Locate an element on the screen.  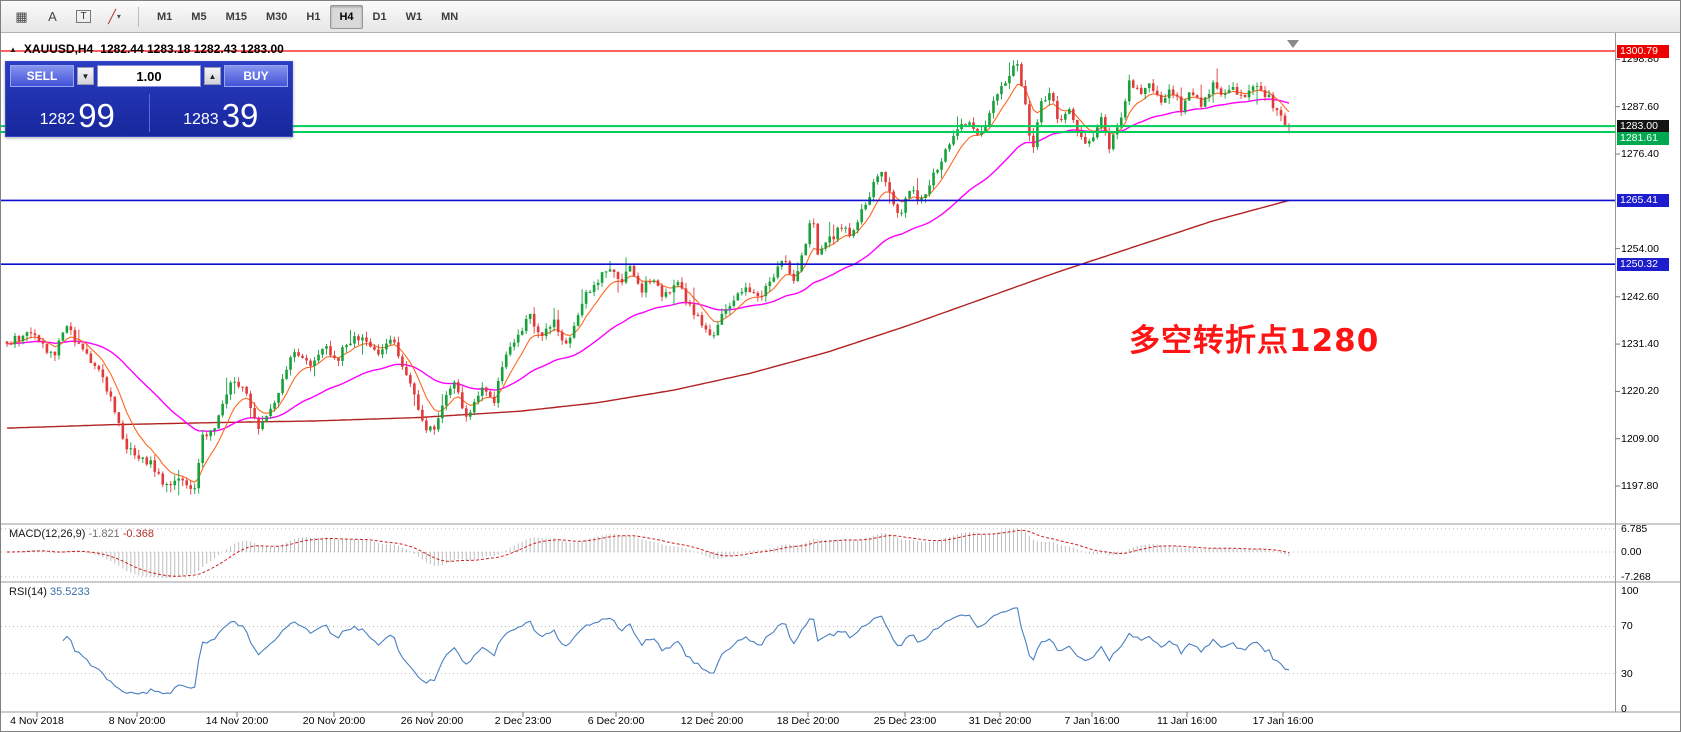
macd-histogram is located at coordinates (650, 552).